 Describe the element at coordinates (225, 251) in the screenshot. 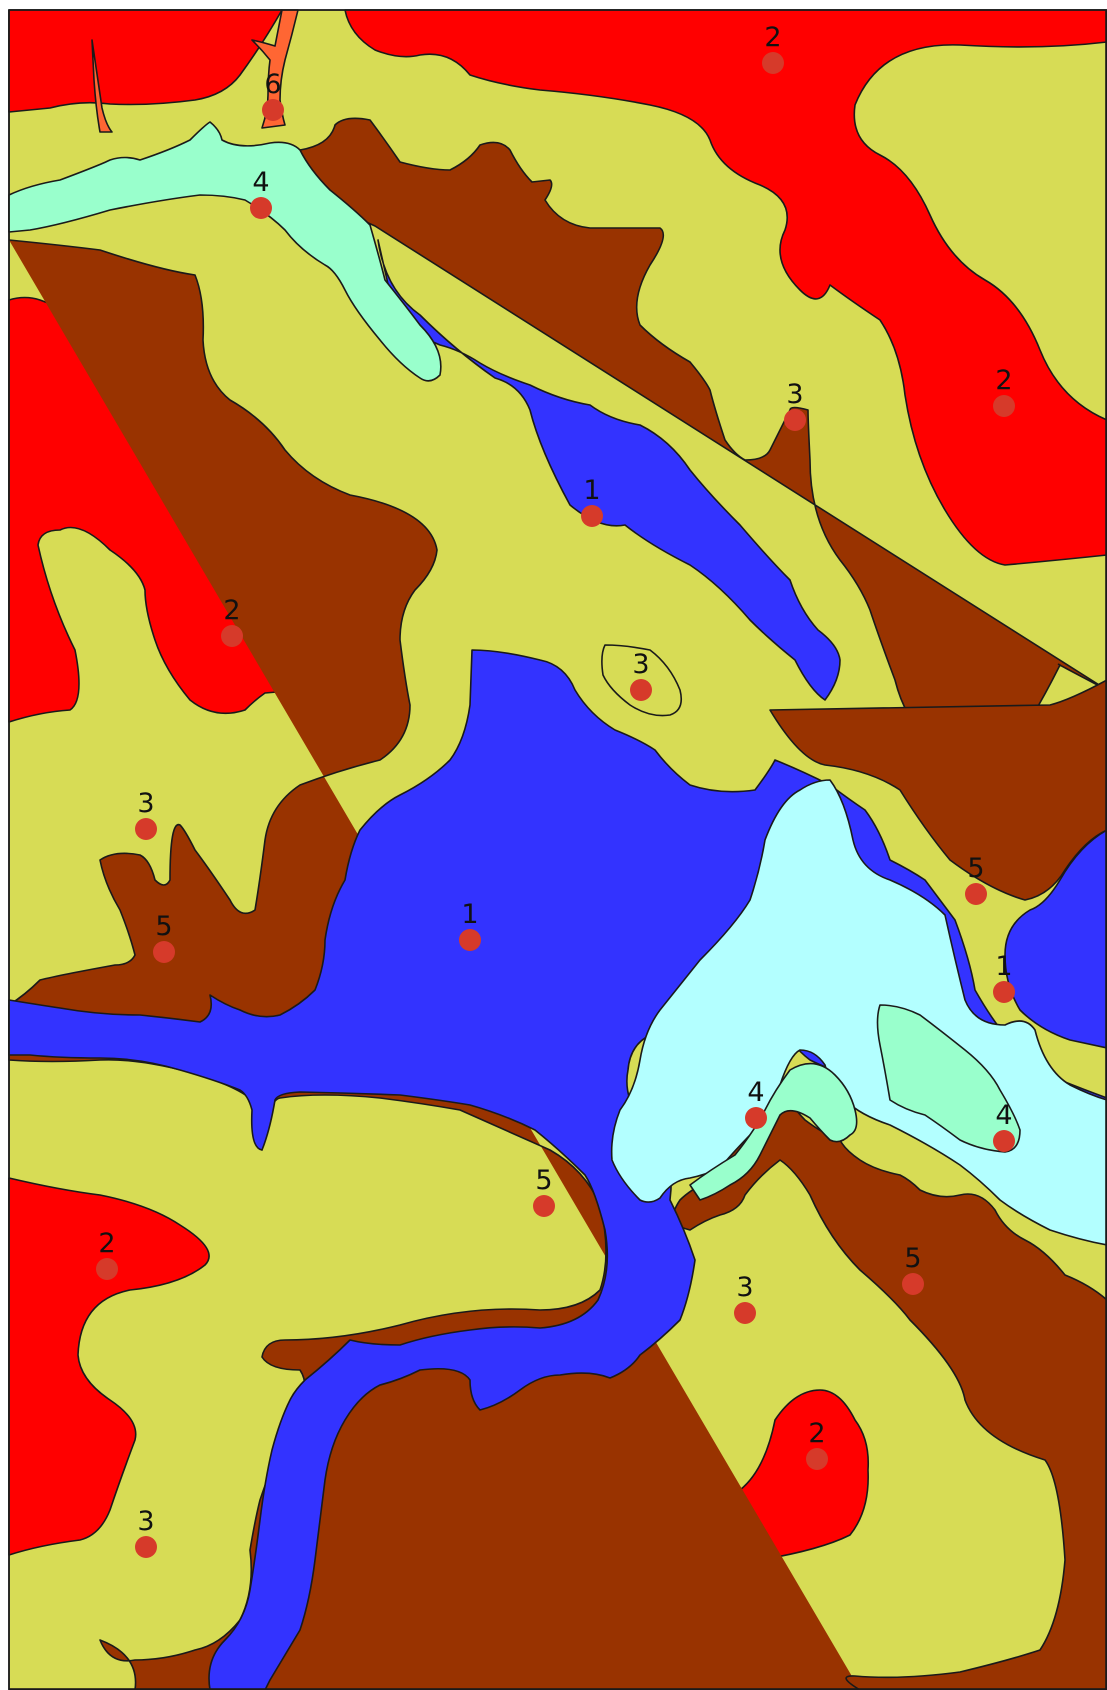

I see `unit-4-region-upper-left` at that location.